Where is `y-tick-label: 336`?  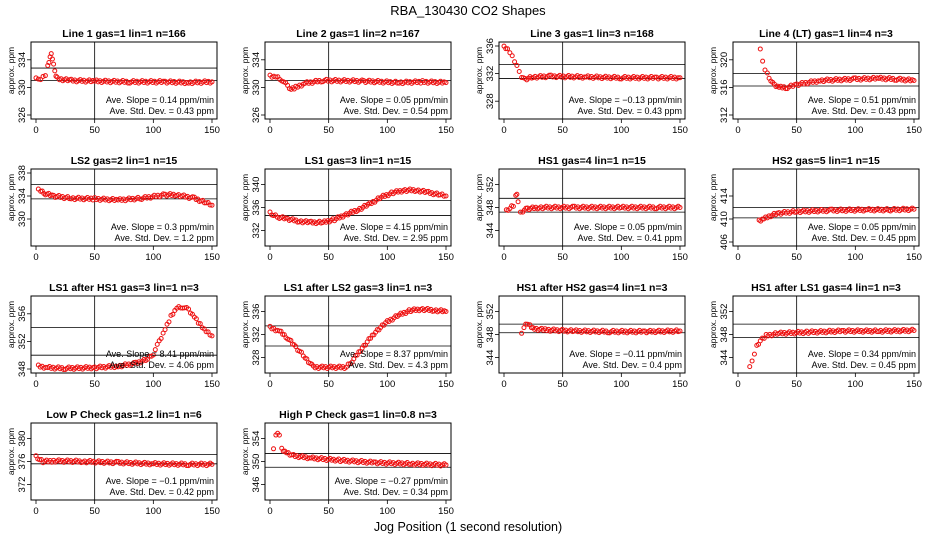 y-tick-label: 336 is located at coordinates (256, 312).